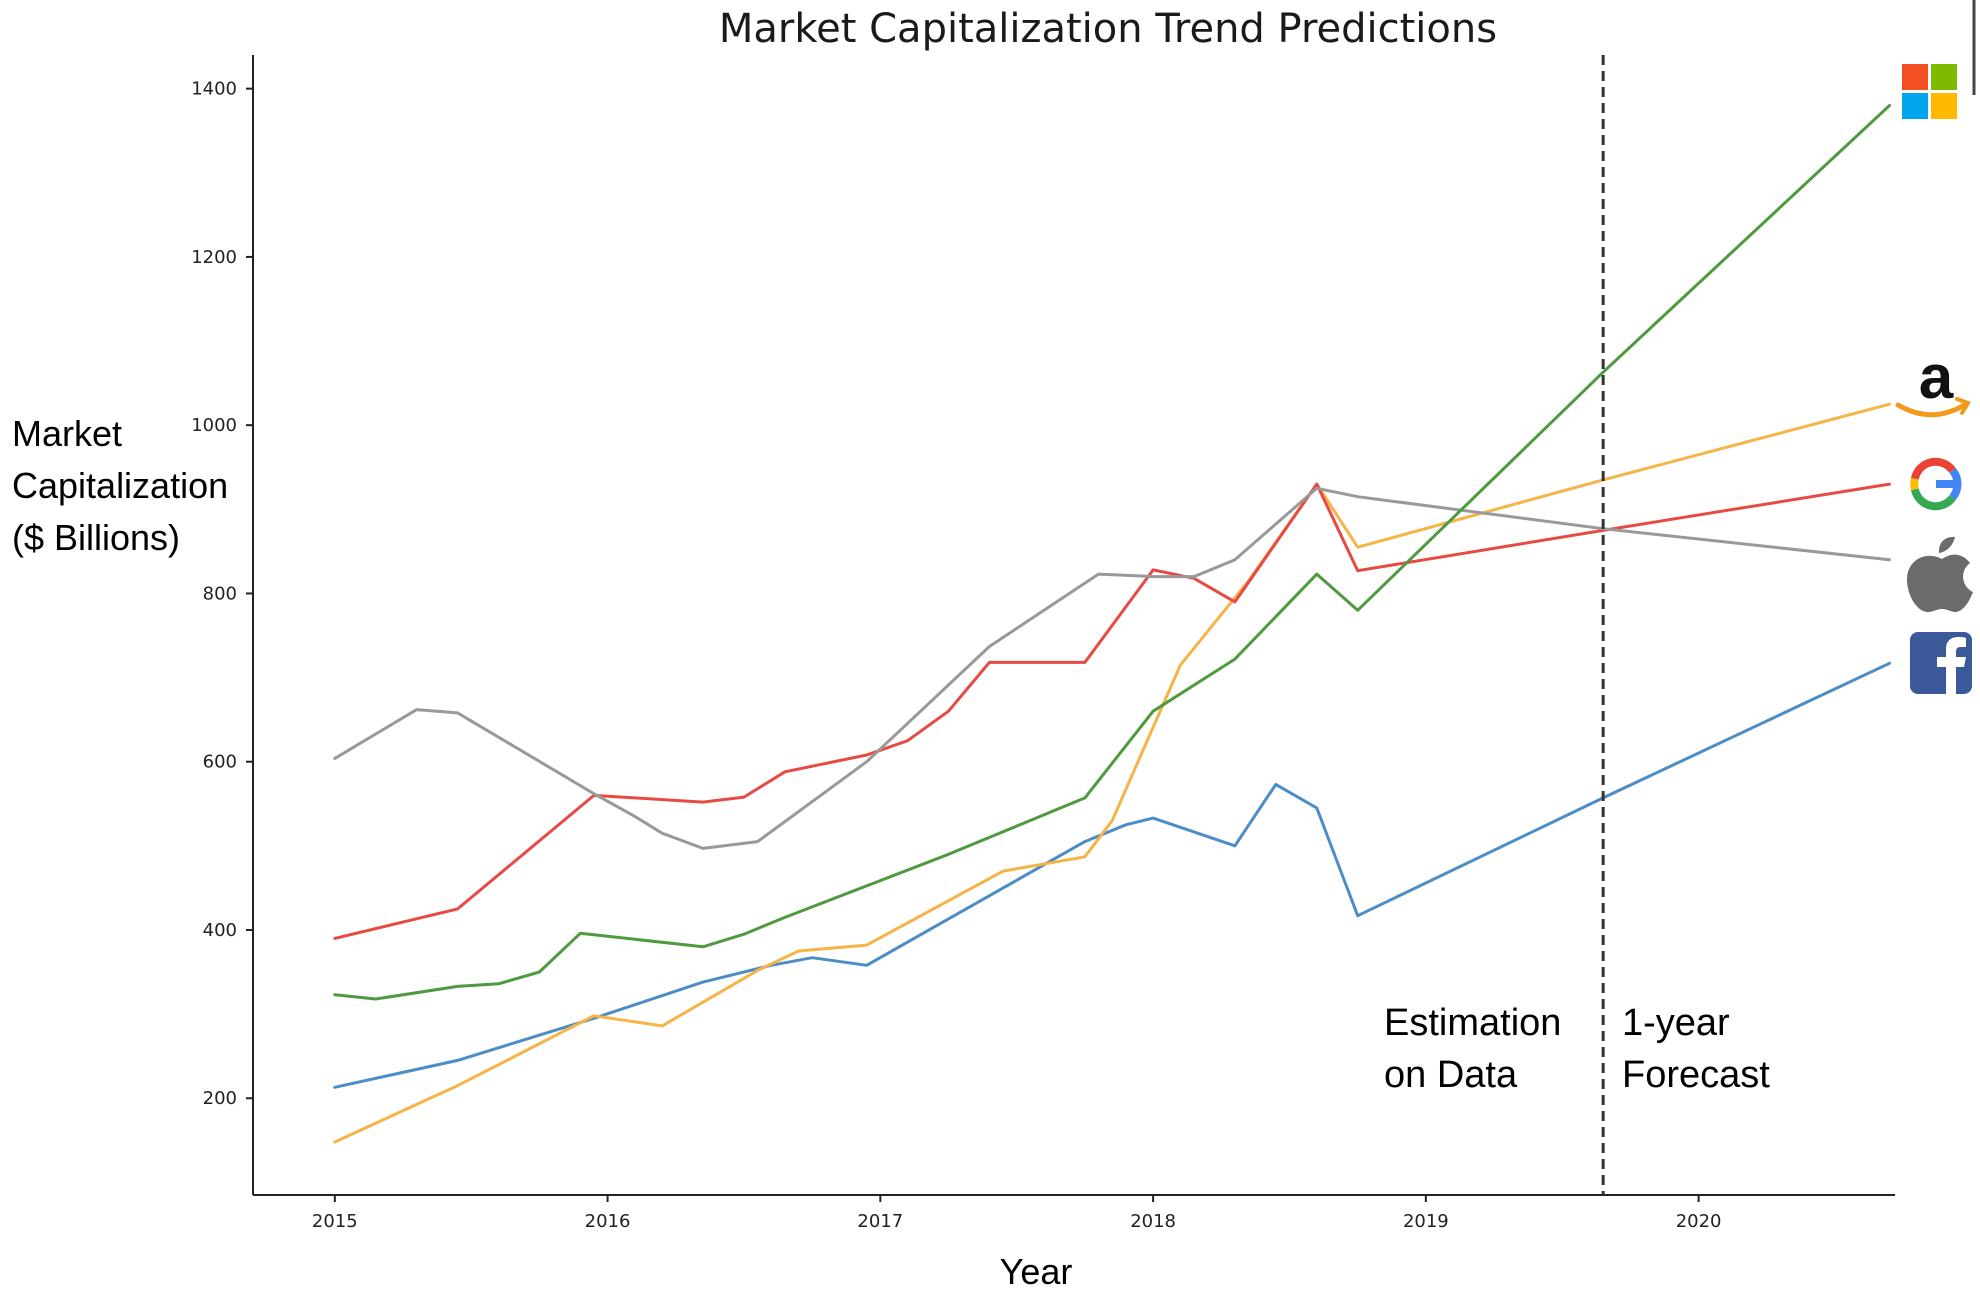 This screenshot has width=1980, height=1296. I want to click on y-axis-title-line-3: ($ Billions), so click(96, 537).